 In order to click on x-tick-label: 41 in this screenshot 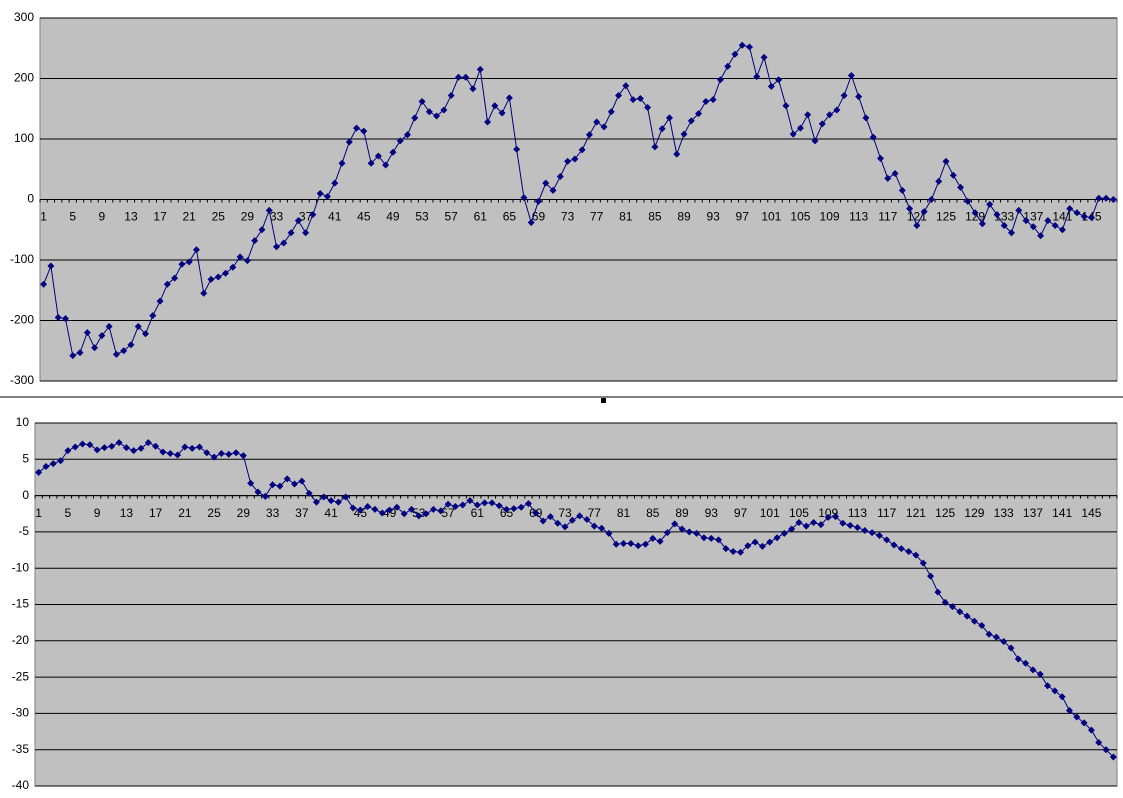, I will do `click(331, 513)`.